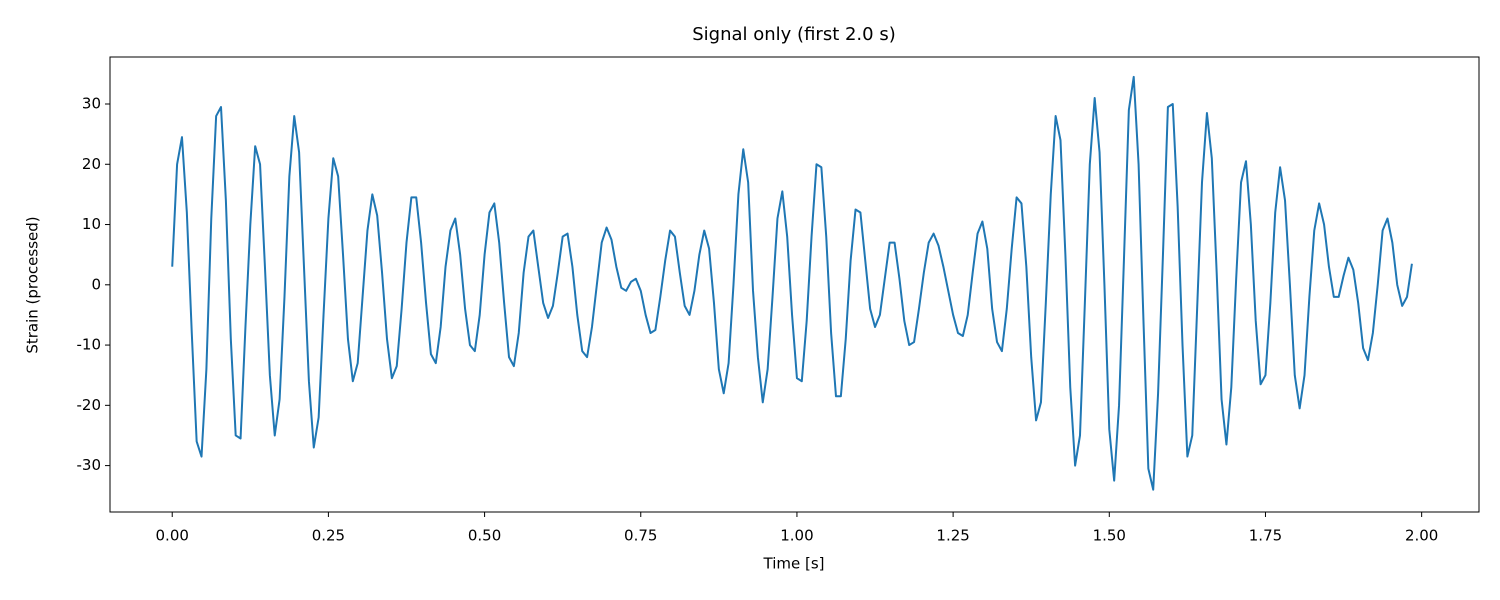 This screenshot has height=600, width=1500. What do you see at coordinates (328, 536) in the screenshot?
I see `x-tick-label: 0.25` at bounding box center [328, 536].